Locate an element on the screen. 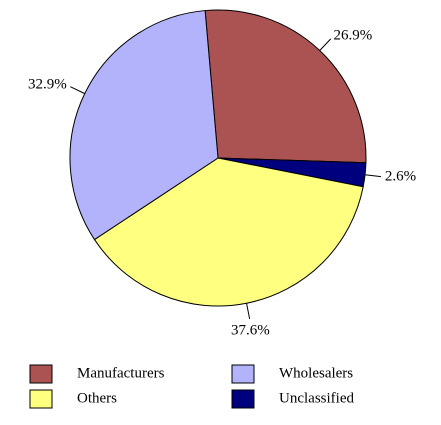 The image size is (441, 425). legend-label: Manufacturers is located at coordinates (121, 373).